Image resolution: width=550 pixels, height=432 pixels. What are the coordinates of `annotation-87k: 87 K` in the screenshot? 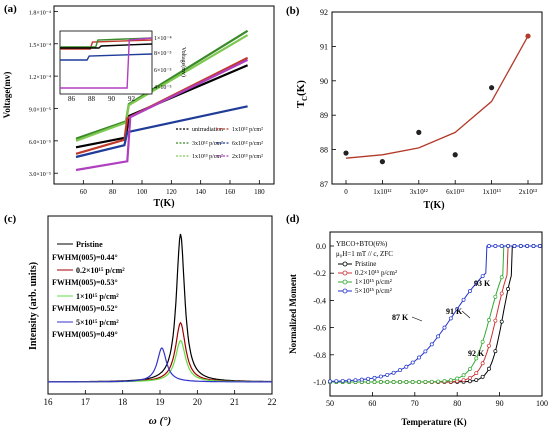 It's located at (400, 317).